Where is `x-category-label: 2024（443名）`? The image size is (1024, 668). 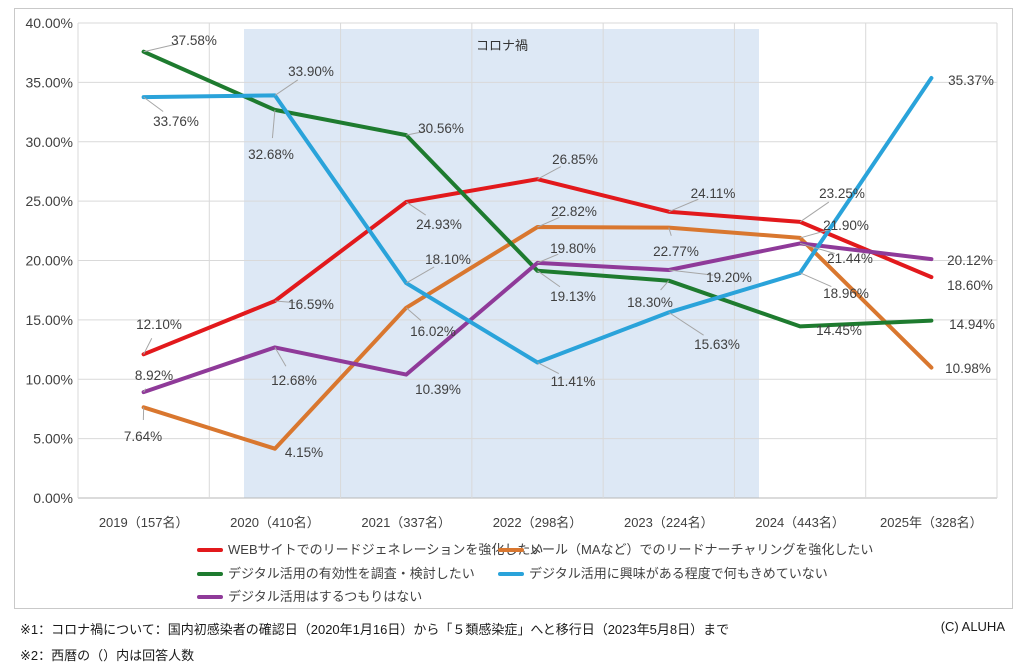 x-category-label: 2024（443名） is located at coordinates (800, 522).